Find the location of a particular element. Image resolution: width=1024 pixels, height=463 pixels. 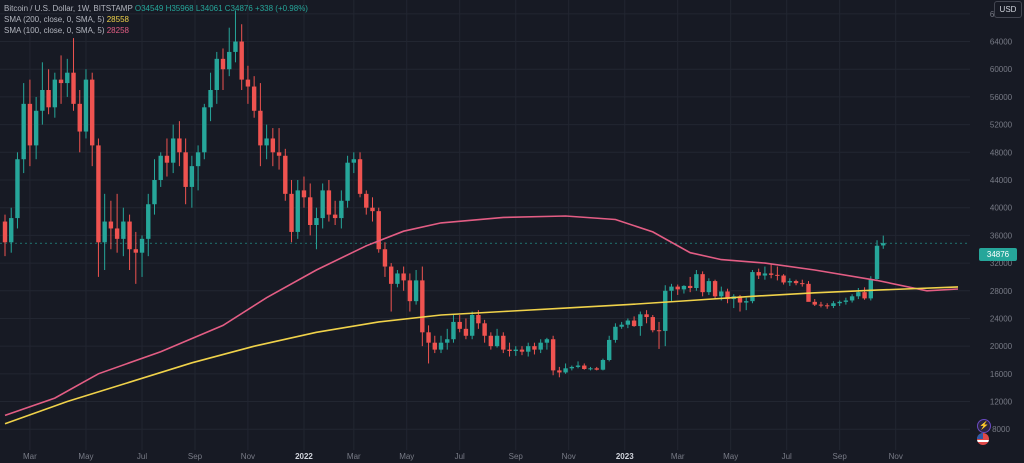

last-price-label: 34876 is located at coordinates (998, 254).